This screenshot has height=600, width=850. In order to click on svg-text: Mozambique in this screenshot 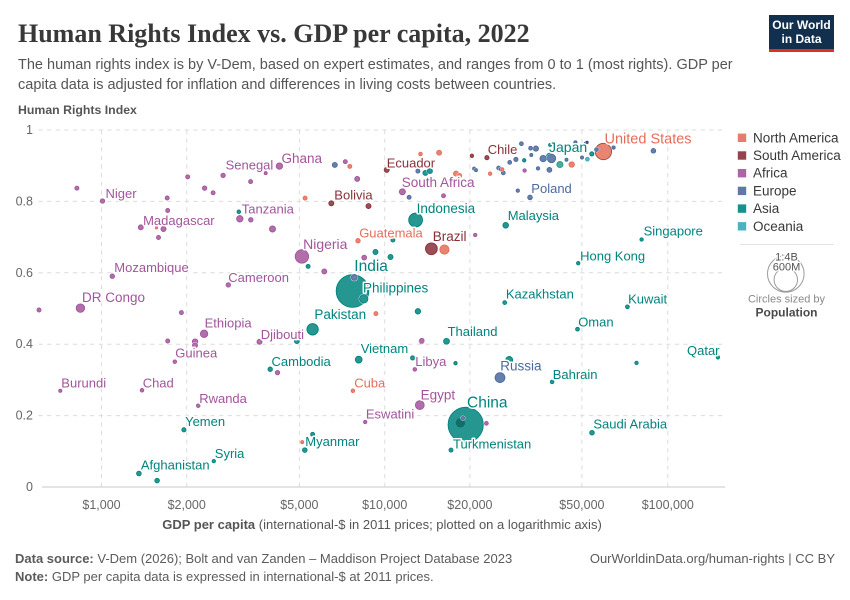, I will do `click(151, 267)`.